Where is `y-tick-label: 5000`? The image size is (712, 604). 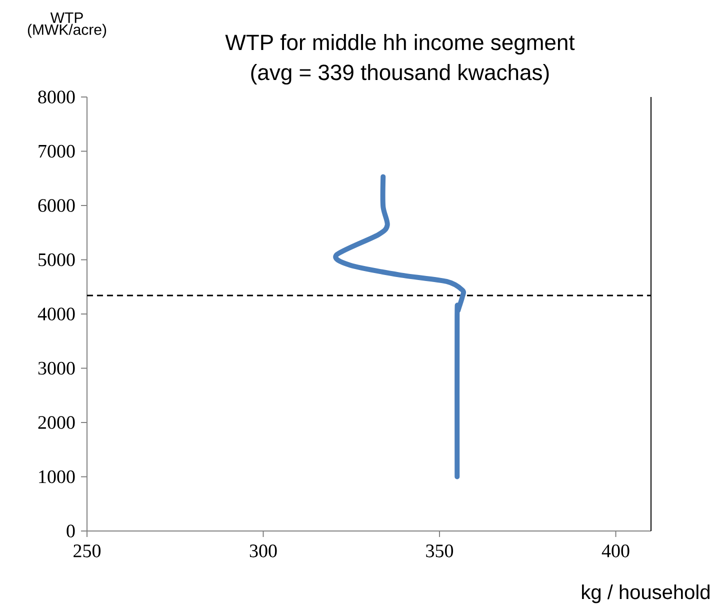
y-tick-label: 5000 is located at coordinates (56, 259).